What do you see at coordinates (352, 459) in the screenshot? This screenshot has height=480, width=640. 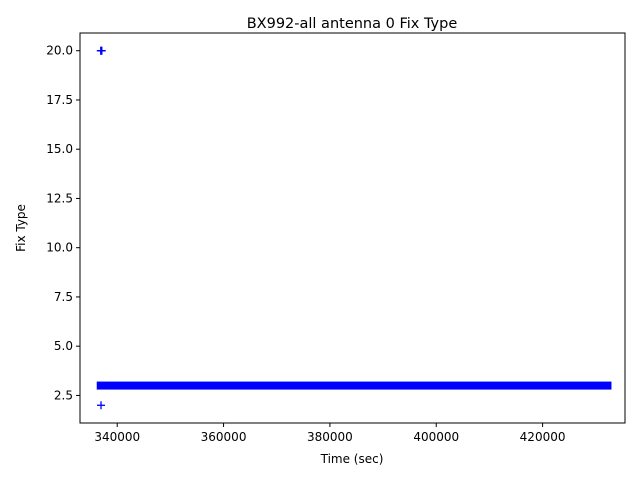 I see `x-axis-label: Time (sec)` at bounding box center [352, 459].